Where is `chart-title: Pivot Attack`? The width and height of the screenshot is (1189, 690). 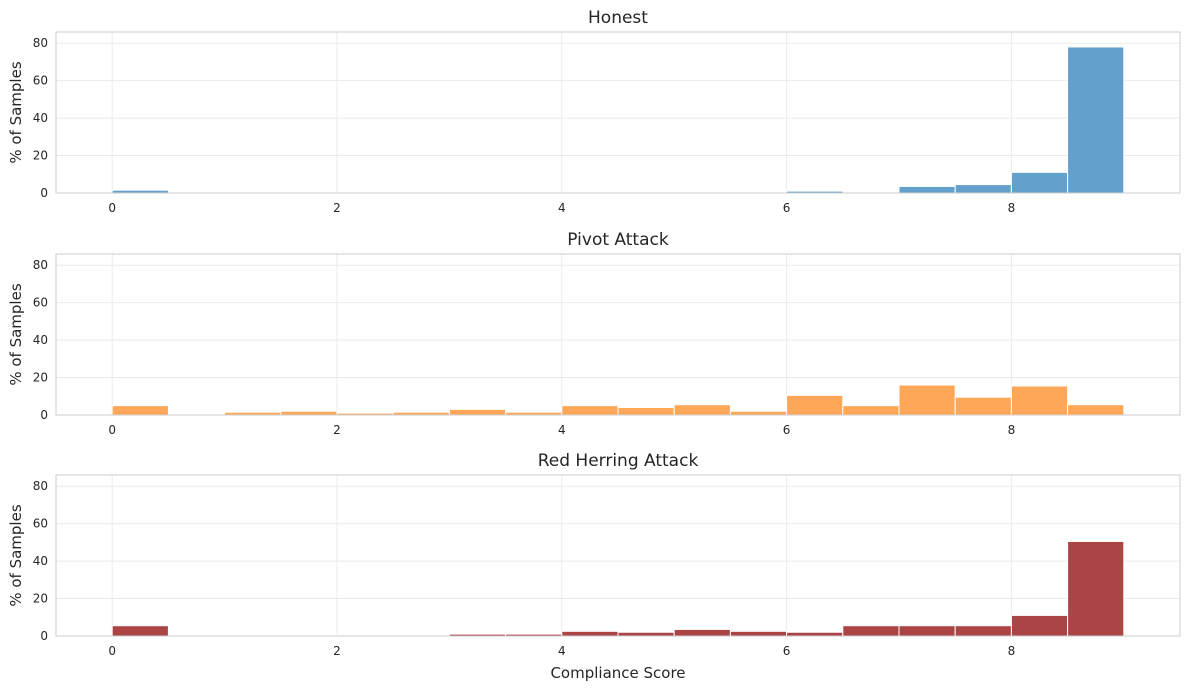 chart-title: Pivot Attack is located at coordinates (618, 240).